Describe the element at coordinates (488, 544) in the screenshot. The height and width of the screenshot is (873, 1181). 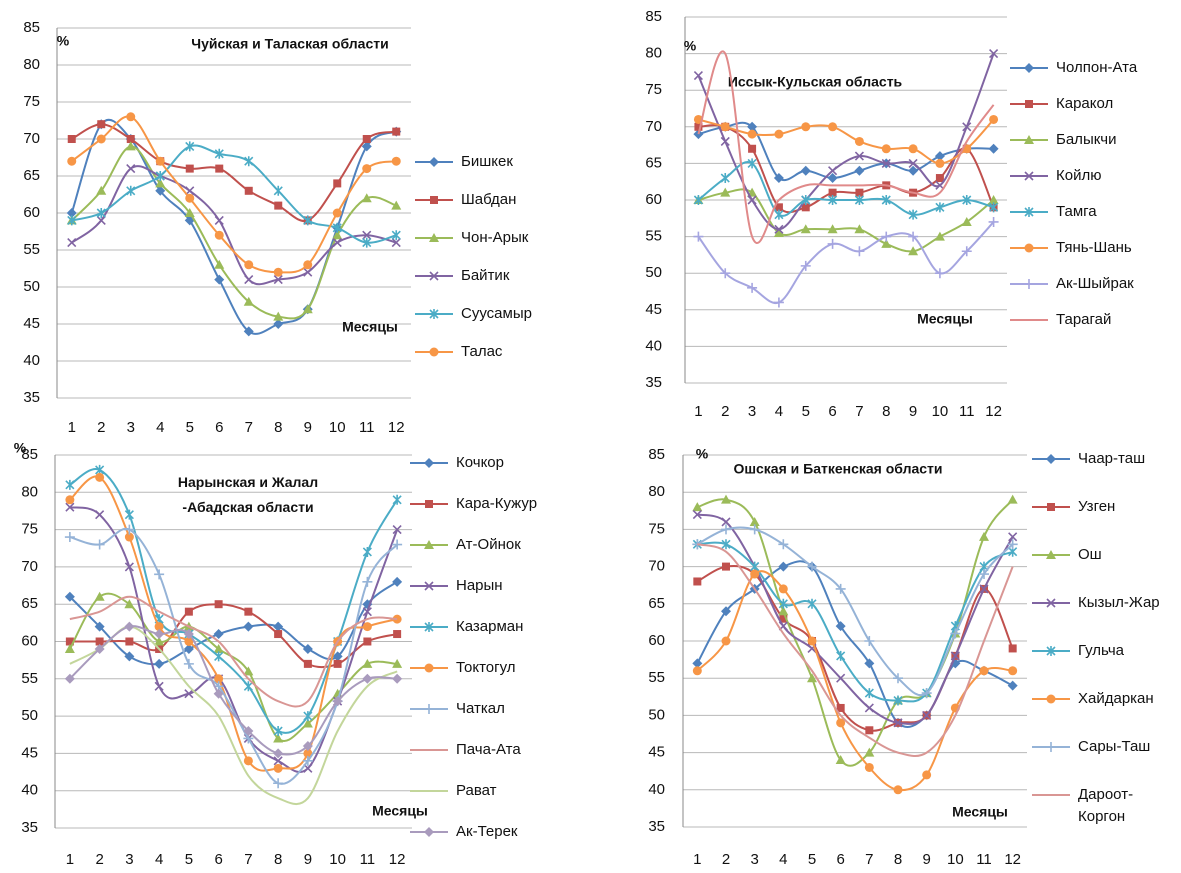
I see `legend-label: Ат-Ойнок` at that location.